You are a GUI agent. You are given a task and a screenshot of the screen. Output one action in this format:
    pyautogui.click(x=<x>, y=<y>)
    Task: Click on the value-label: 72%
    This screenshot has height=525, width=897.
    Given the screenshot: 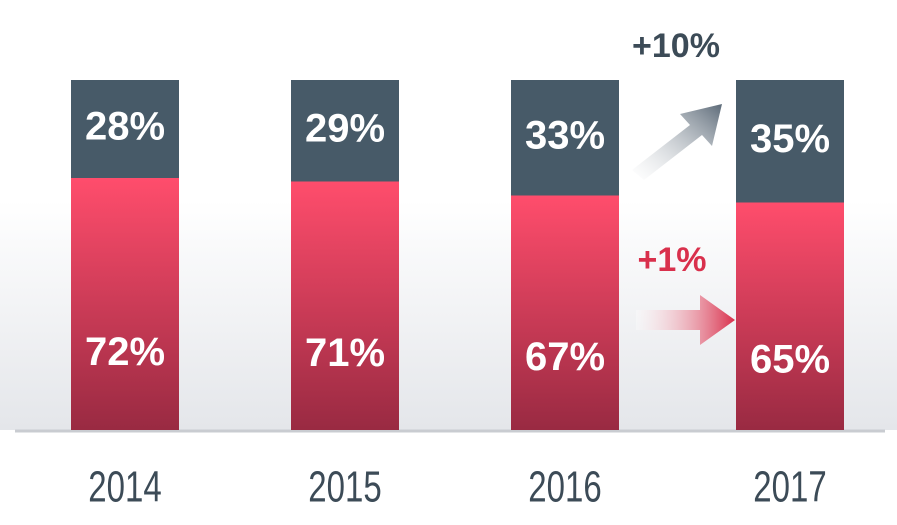 What is the action you would take?
    pyautogui.click(x=125, y=352)
    